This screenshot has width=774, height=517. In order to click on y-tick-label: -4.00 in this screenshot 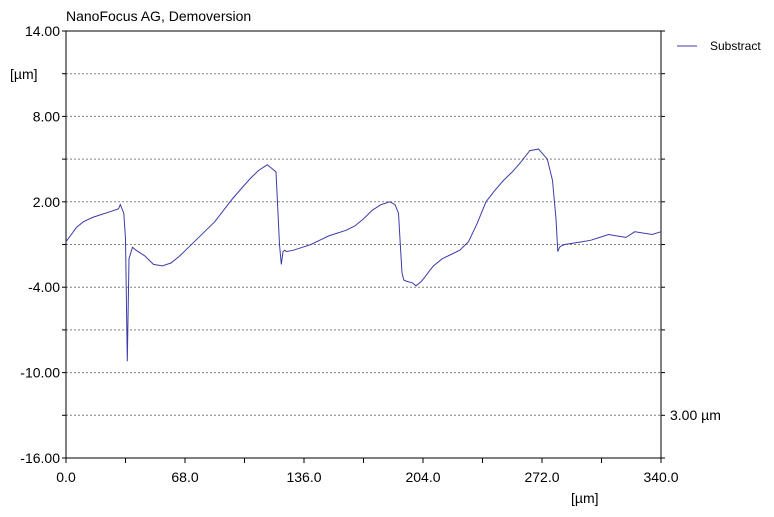, I will do `click(44, 287)`.